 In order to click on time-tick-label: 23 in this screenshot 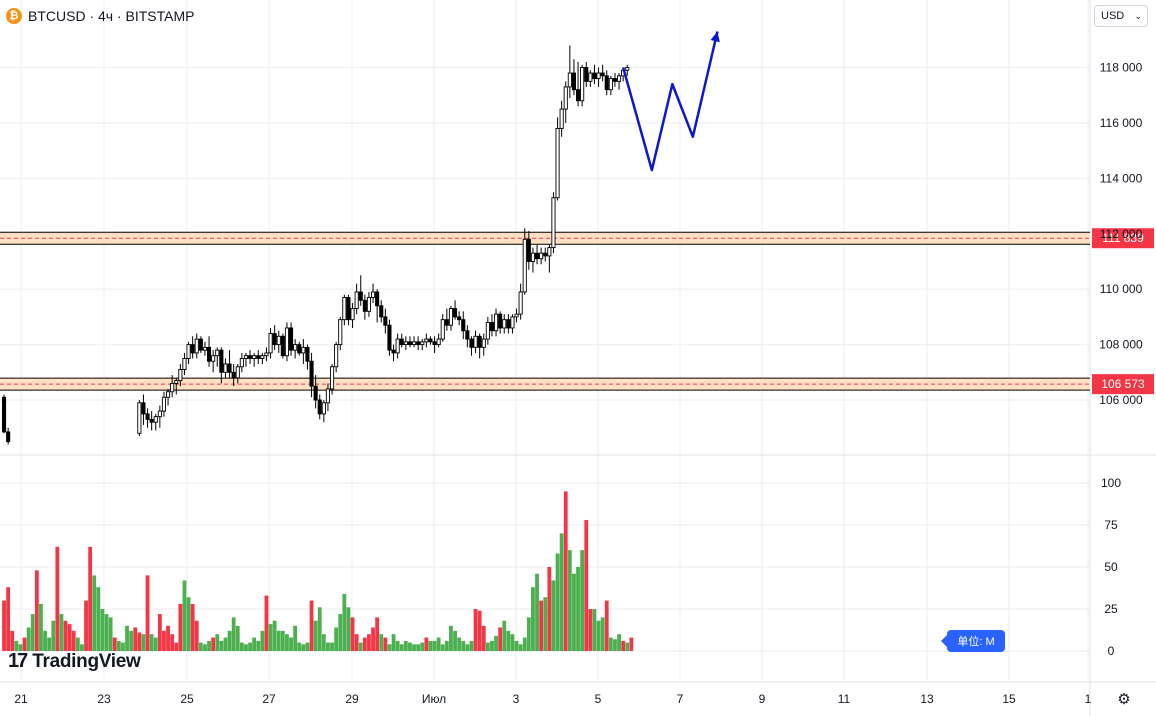, I will do `click(104, 699)`.